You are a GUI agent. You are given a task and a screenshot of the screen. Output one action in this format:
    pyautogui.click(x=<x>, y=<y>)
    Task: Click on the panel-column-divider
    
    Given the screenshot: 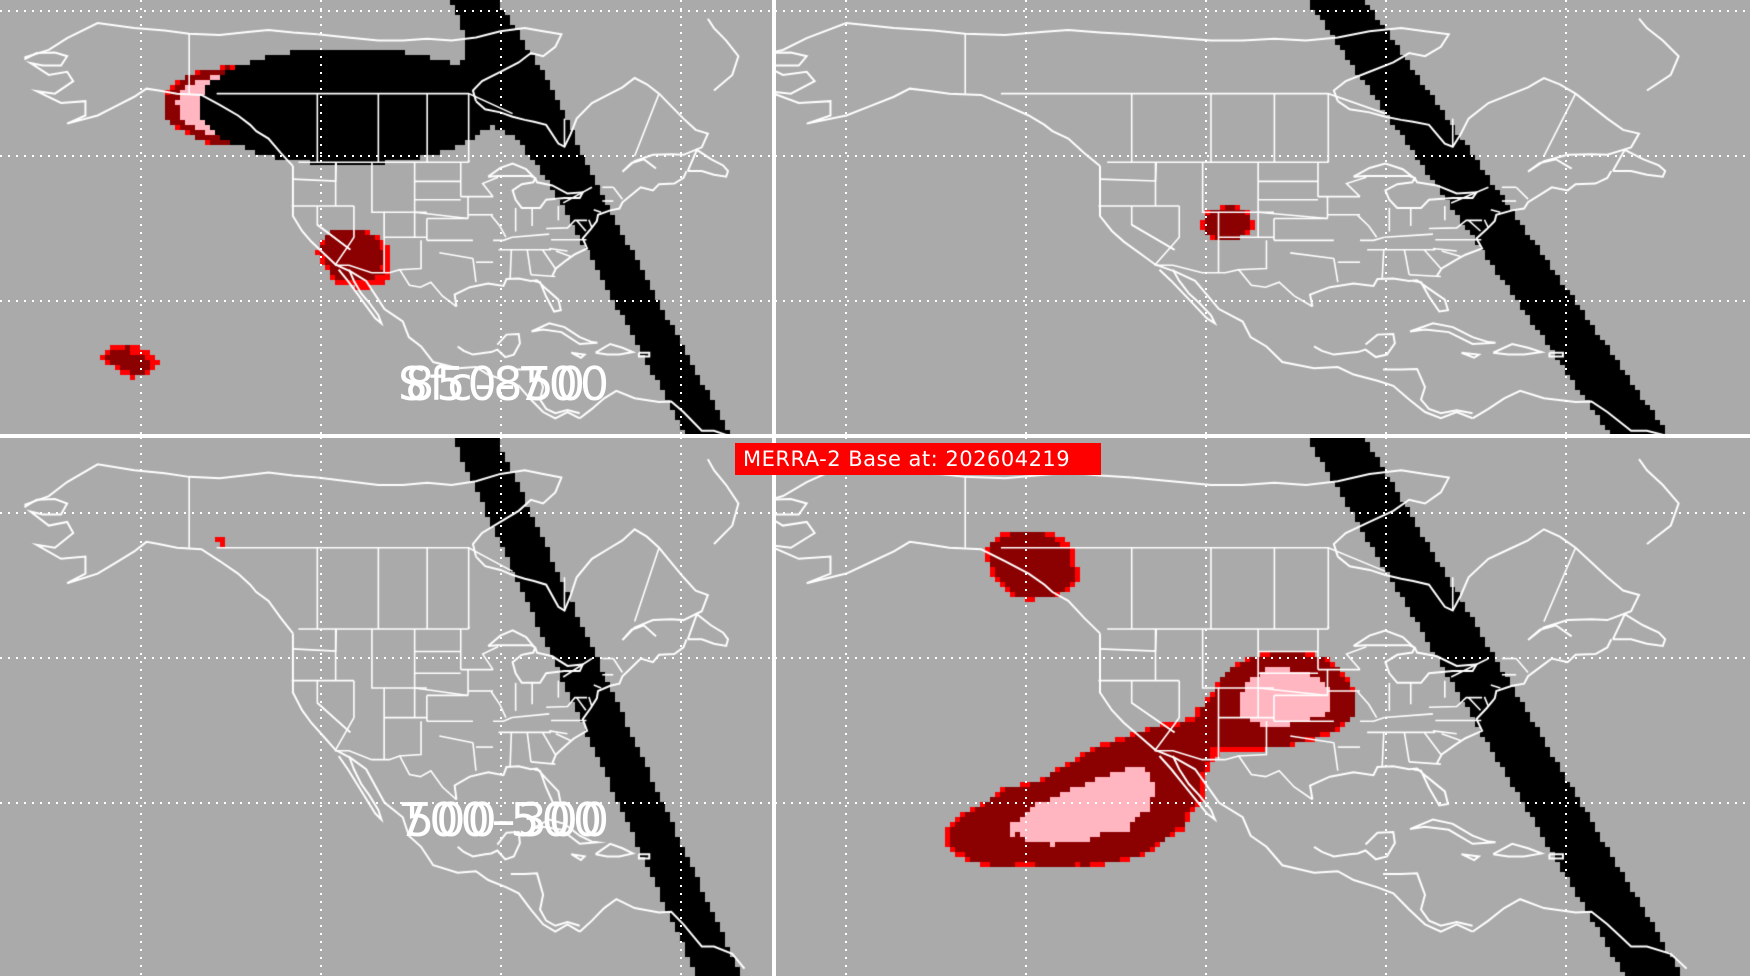 What is the action you would take?
    pyautogui.click(x=774, y=488)
    